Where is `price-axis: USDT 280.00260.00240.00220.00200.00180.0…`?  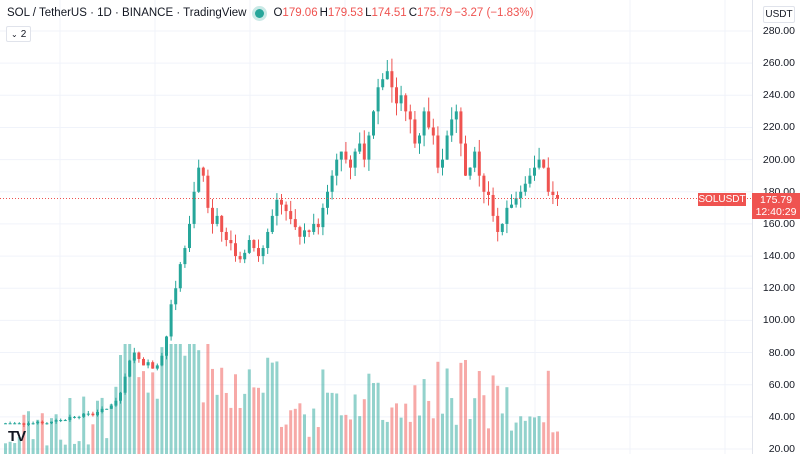
price-axis: USDT 280.00260.00240.00220.00200.00180.0… is located at coordinates (776, 227).